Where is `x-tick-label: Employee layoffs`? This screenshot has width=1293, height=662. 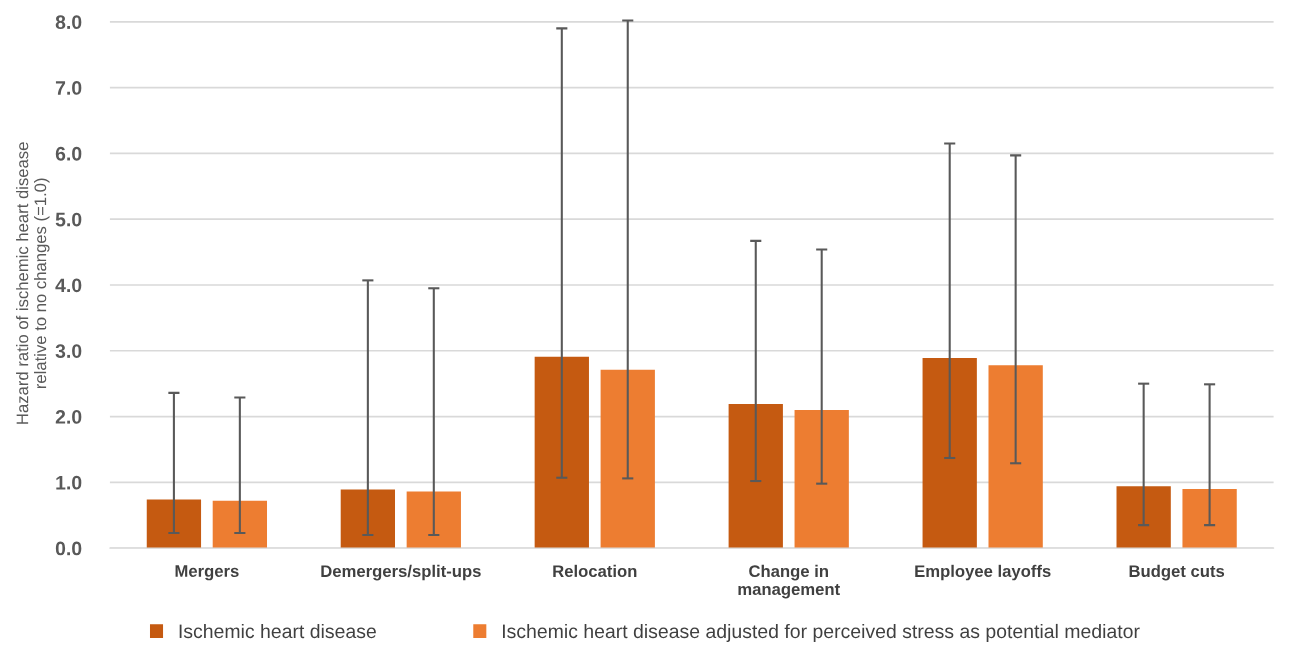
x-tick-label: Employee layoffs is located at coordinates (983, 572).